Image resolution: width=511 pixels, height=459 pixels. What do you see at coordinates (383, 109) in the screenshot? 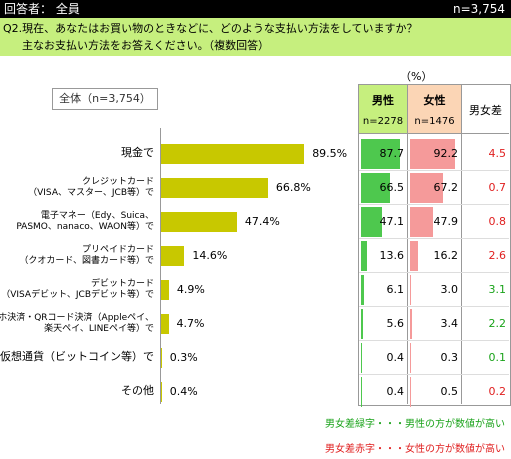
I see `male-header-bg` at bounding box center [383, 109].